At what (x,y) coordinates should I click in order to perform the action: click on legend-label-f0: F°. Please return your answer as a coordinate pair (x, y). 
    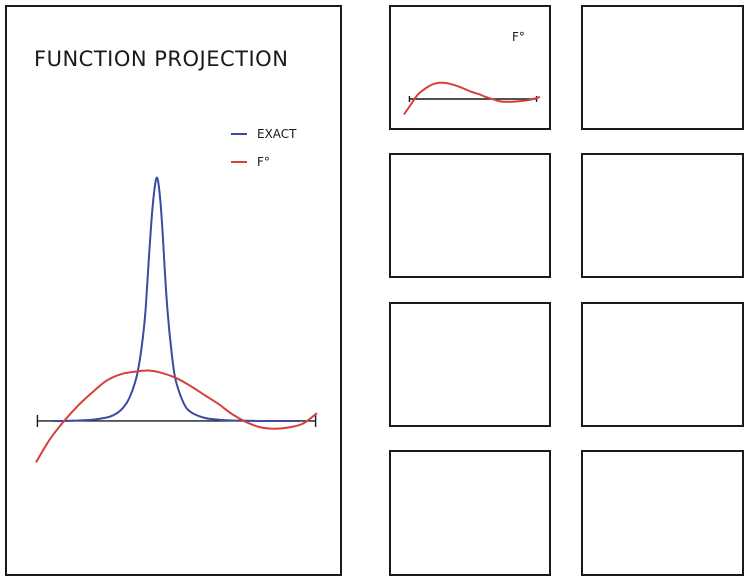
    Looking at the image, I should click on (263, 162).